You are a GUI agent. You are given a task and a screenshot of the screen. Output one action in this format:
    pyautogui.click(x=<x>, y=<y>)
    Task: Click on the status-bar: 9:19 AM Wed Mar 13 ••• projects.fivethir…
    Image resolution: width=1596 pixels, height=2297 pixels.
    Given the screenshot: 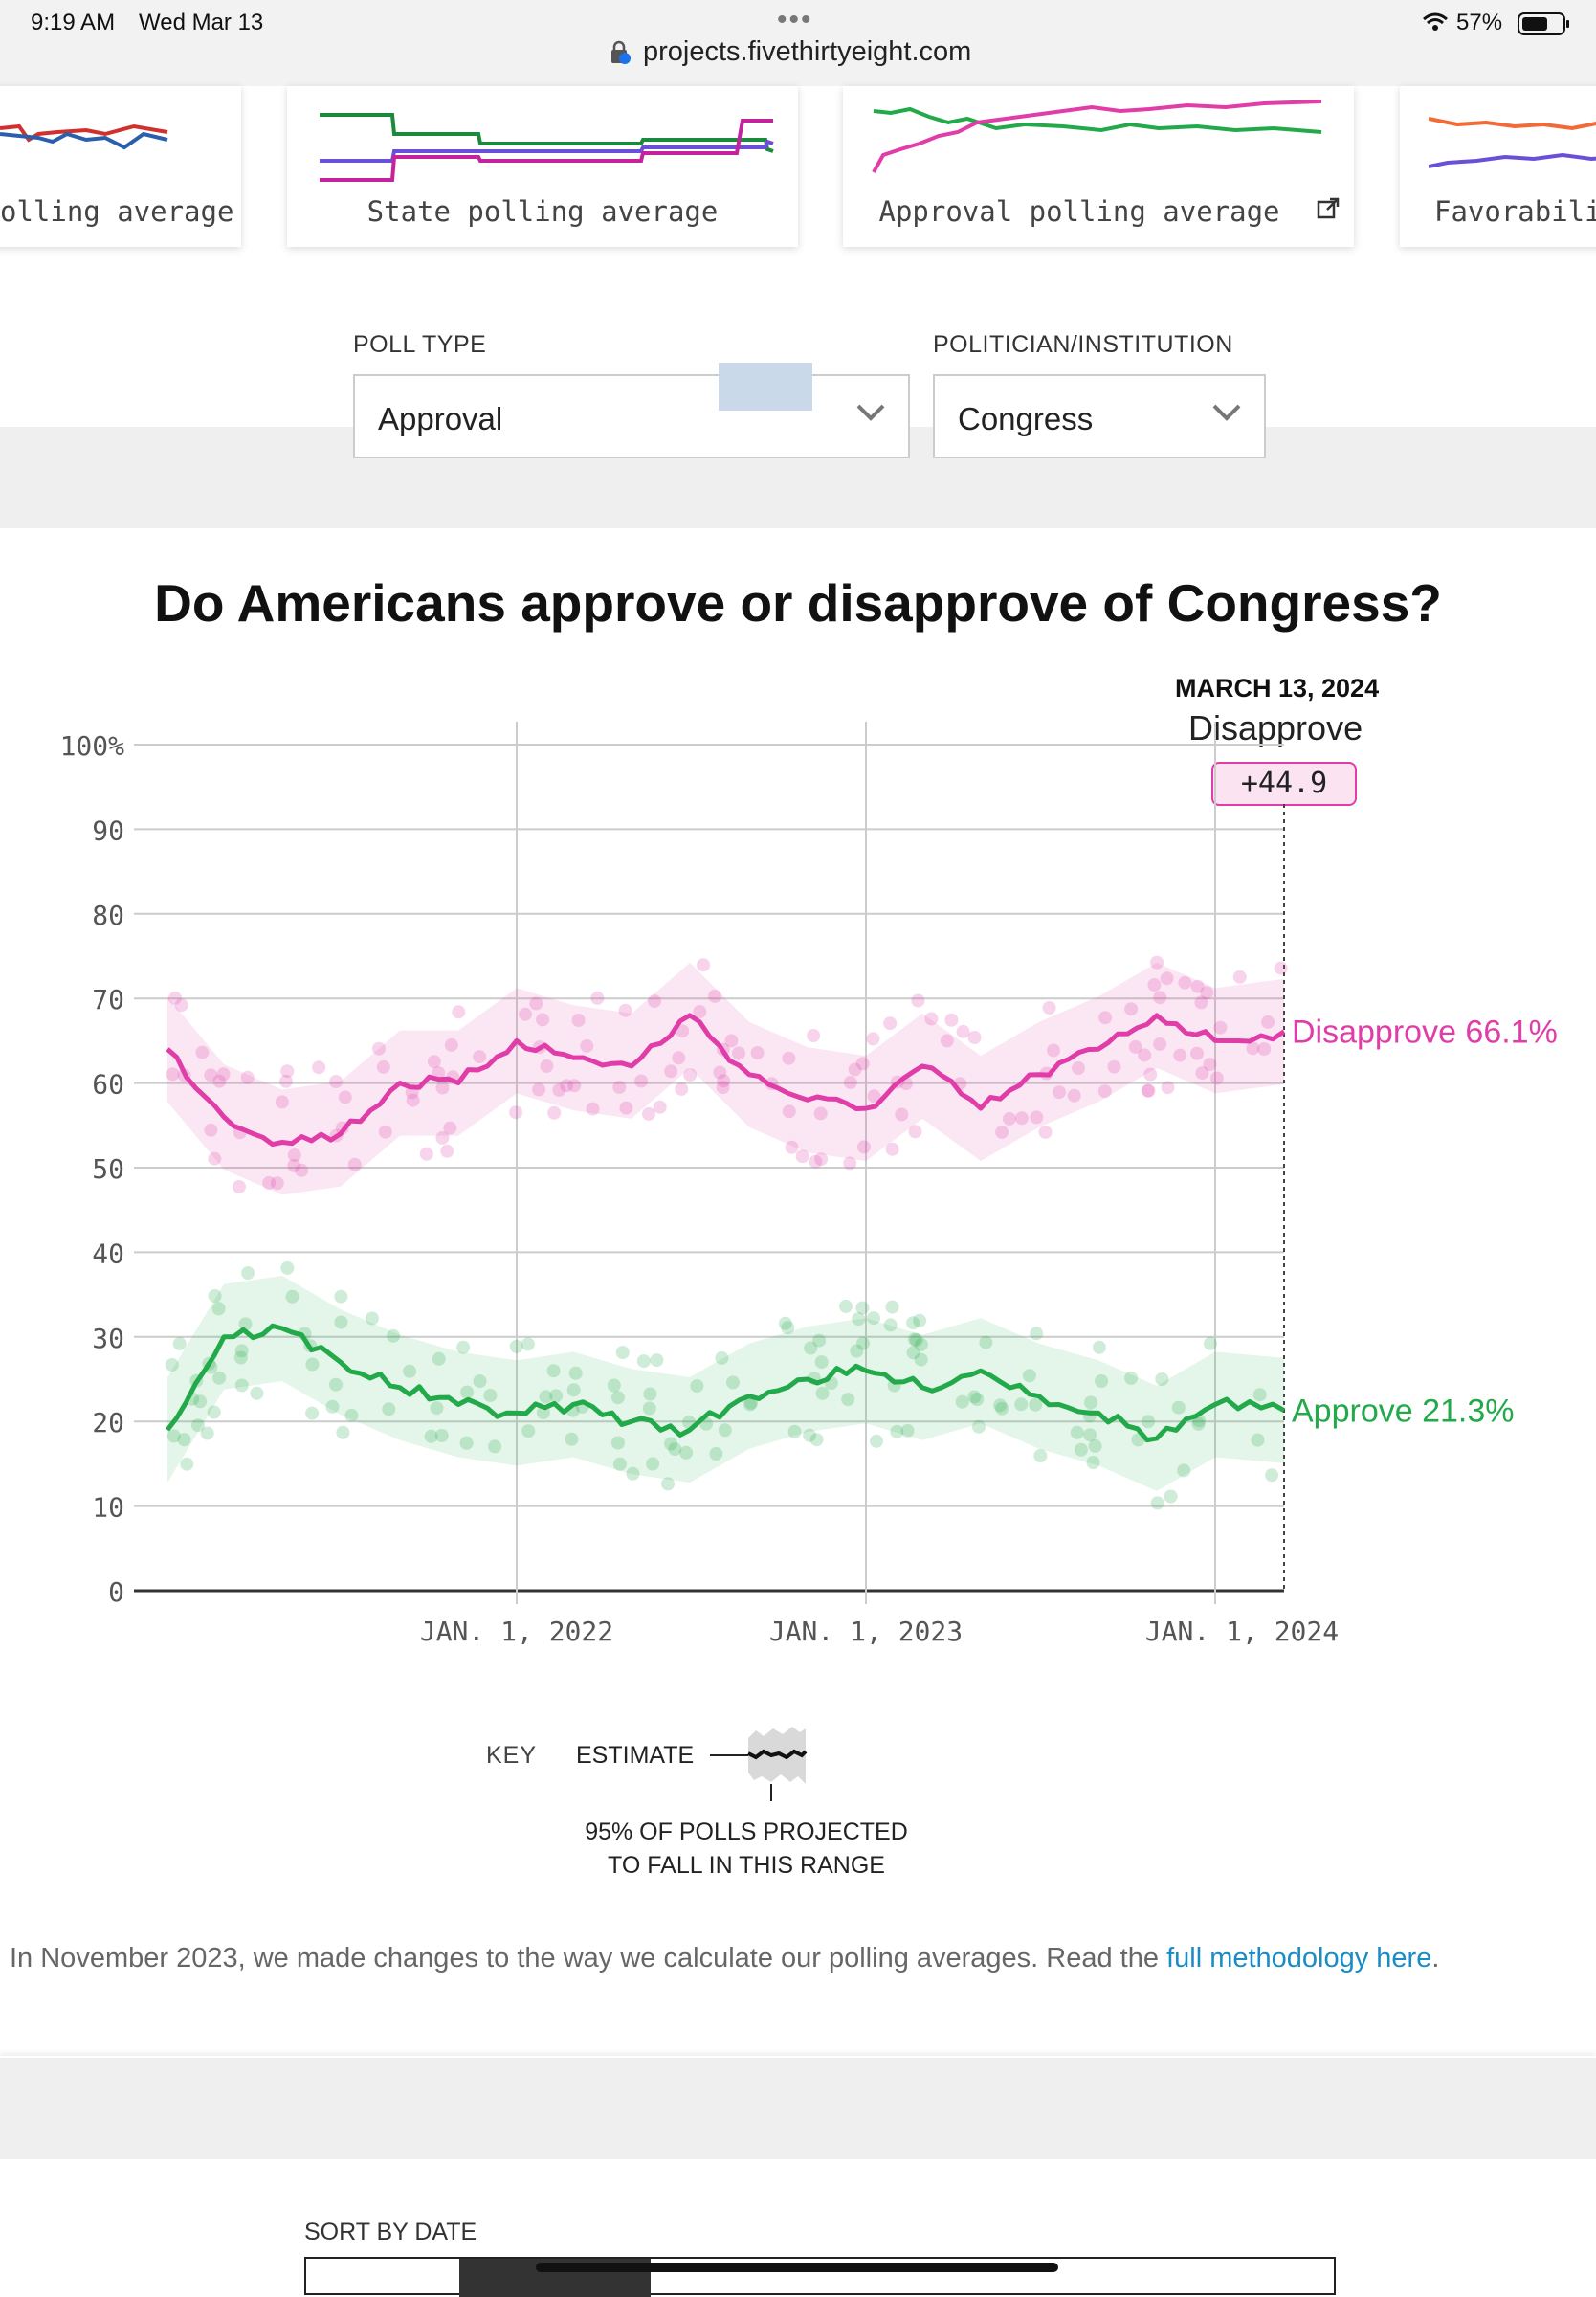 What is the action you would take?
    pyautogui.click(x=798, y=43)
    